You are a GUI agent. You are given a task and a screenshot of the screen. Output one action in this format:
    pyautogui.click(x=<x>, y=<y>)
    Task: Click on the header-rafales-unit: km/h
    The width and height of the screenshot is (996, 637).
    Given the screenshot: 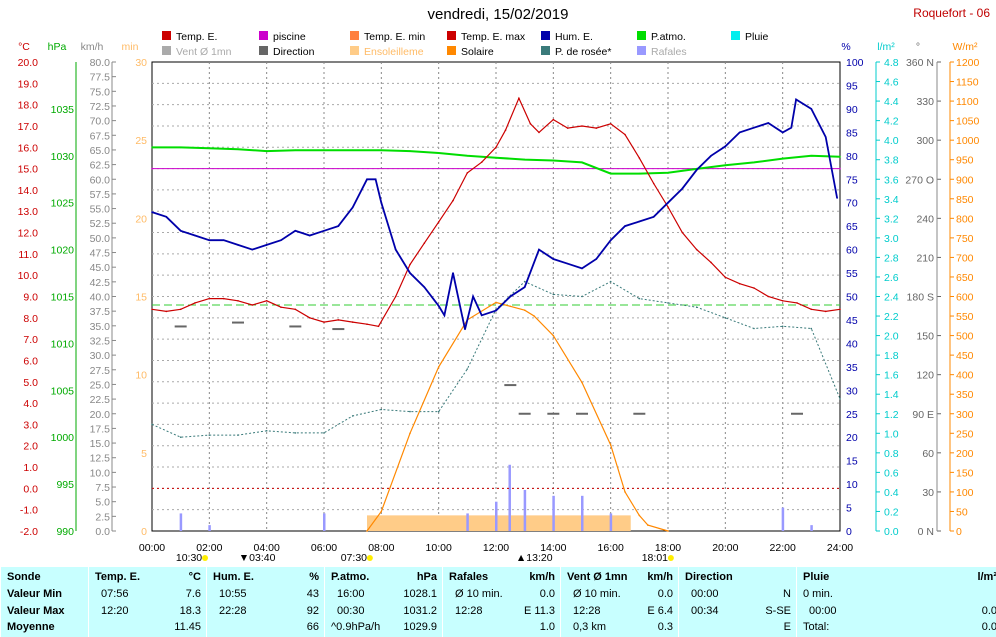 What is the action you would take?
    pyautogui.click(x=542, y=577)
    